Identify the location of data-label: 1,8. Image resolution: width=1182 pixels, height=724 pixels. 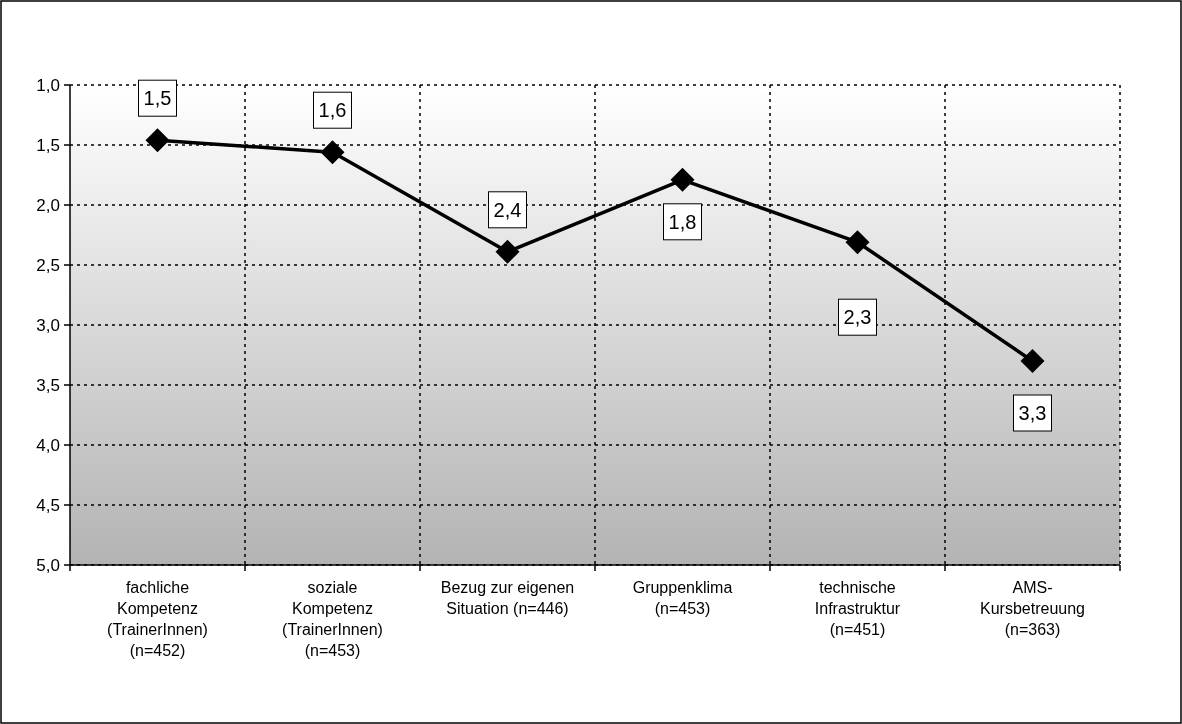
(682, 221).